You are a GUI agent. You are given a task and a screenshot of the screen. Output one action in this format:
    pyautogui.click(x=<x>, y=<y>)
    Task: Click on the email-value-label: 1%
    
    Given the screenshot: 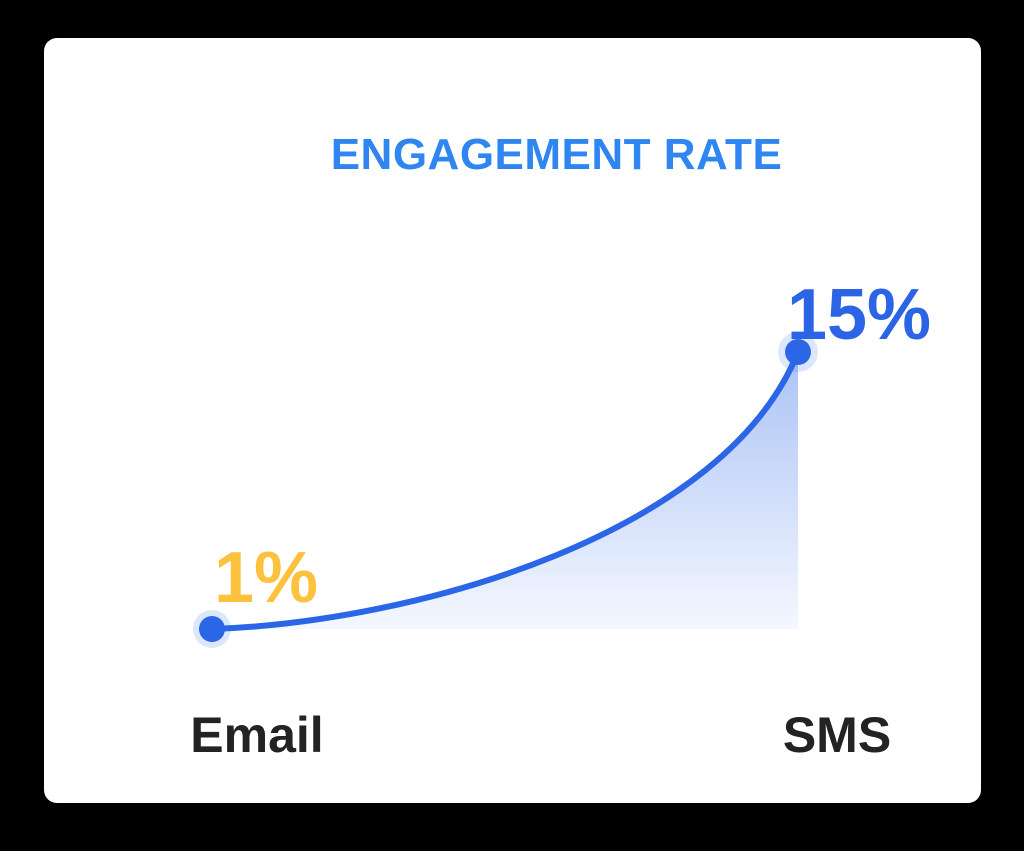 What is the action you would take?
    pyautogui.click(x=266, y=578)
    